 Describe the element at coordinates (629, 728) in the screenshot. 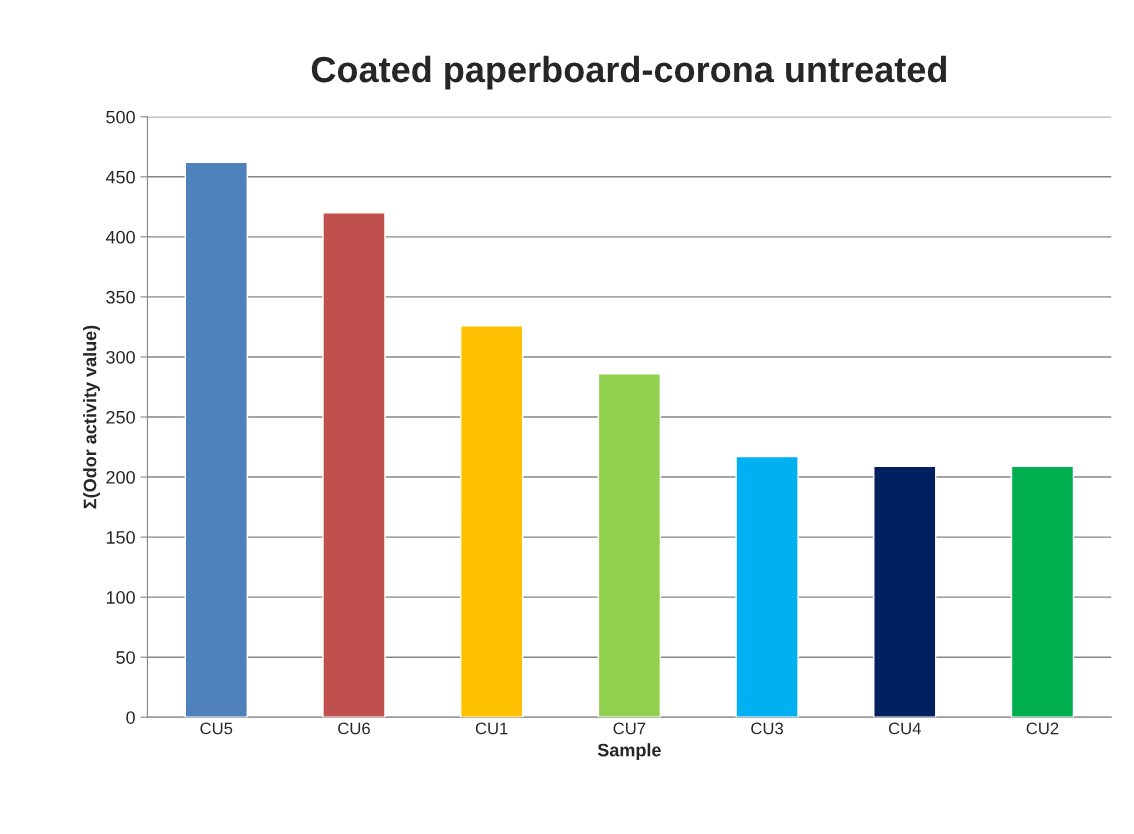

I see `x-tick-label: CU7` at that location.